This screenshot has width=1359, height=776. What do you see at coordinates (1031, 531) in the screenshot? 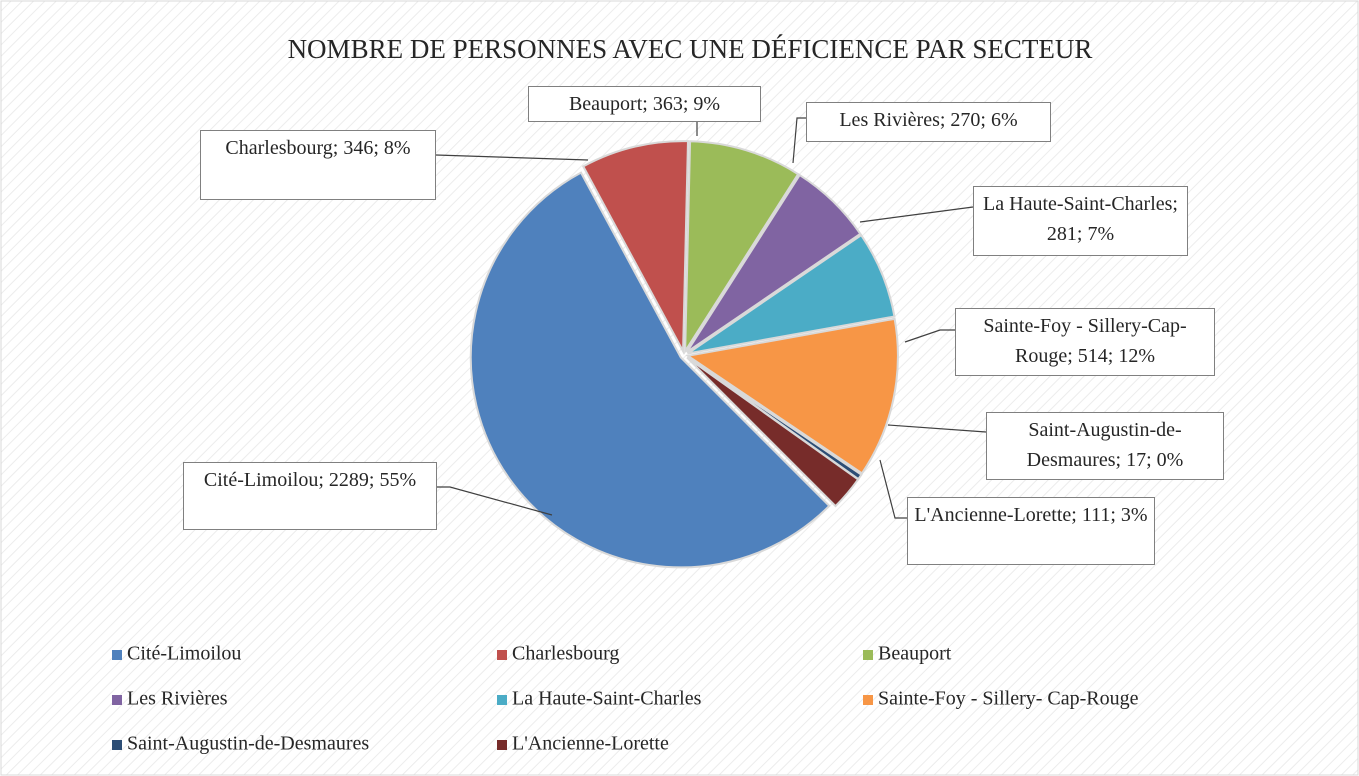
I see `data-label: L'Ancienne-Lorette; 111; 3%` at bounding box center [1031, 531].